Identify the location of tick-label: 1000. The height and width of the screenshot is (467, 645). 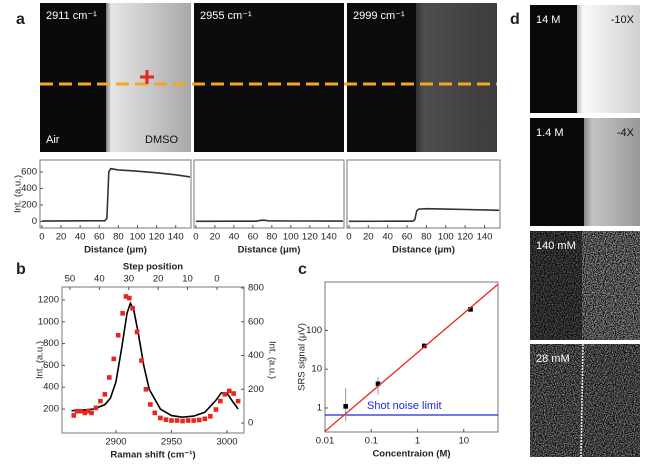
(48, 321).